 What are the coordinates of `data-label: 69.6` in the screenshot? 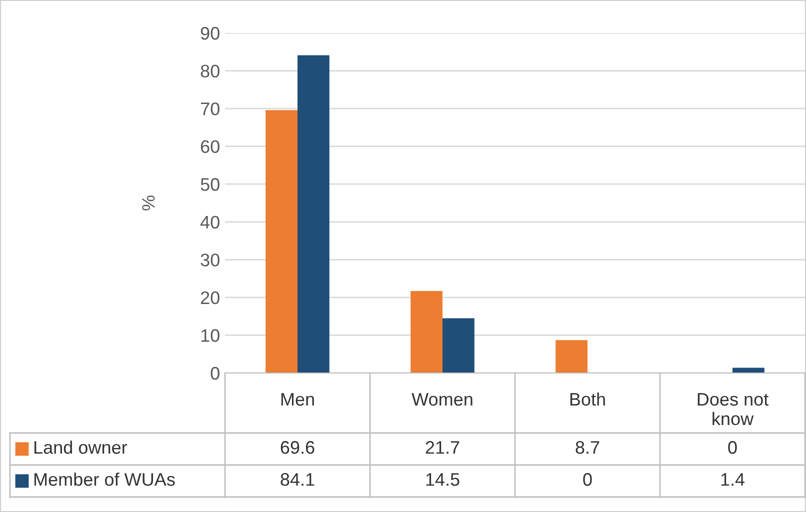 It's located at (297, 447).